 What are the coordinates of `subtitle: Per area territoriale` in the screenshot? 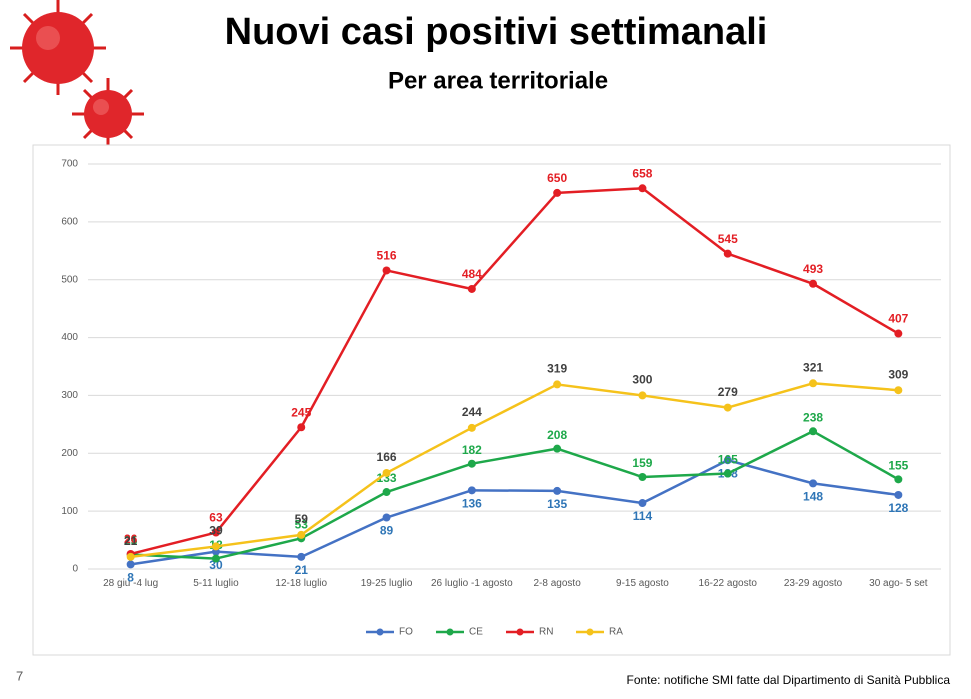 It's located at (498, 80).